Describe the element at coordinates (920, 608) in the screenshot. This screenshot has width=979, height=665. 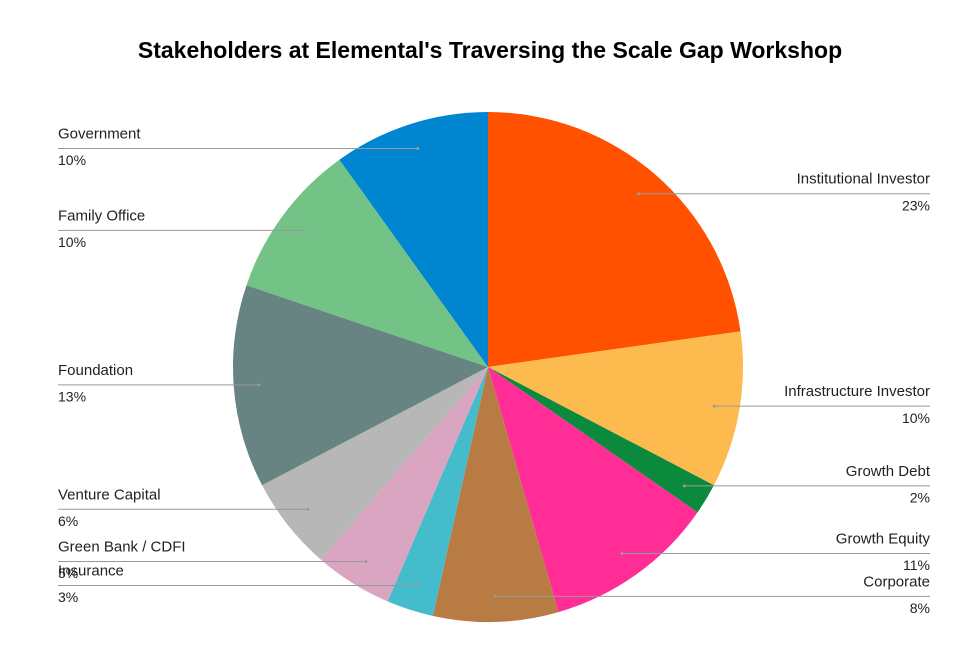
I see `slice-value-label: 8%` at that location.